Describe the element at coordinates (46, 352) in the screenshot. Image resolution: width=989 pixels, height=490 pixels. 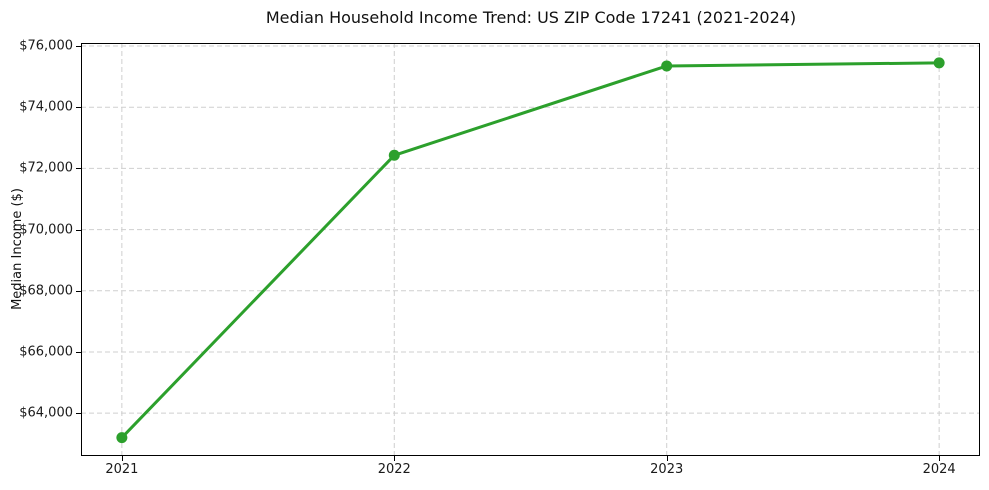
I see `y-tick-label: $66,000` at that location.